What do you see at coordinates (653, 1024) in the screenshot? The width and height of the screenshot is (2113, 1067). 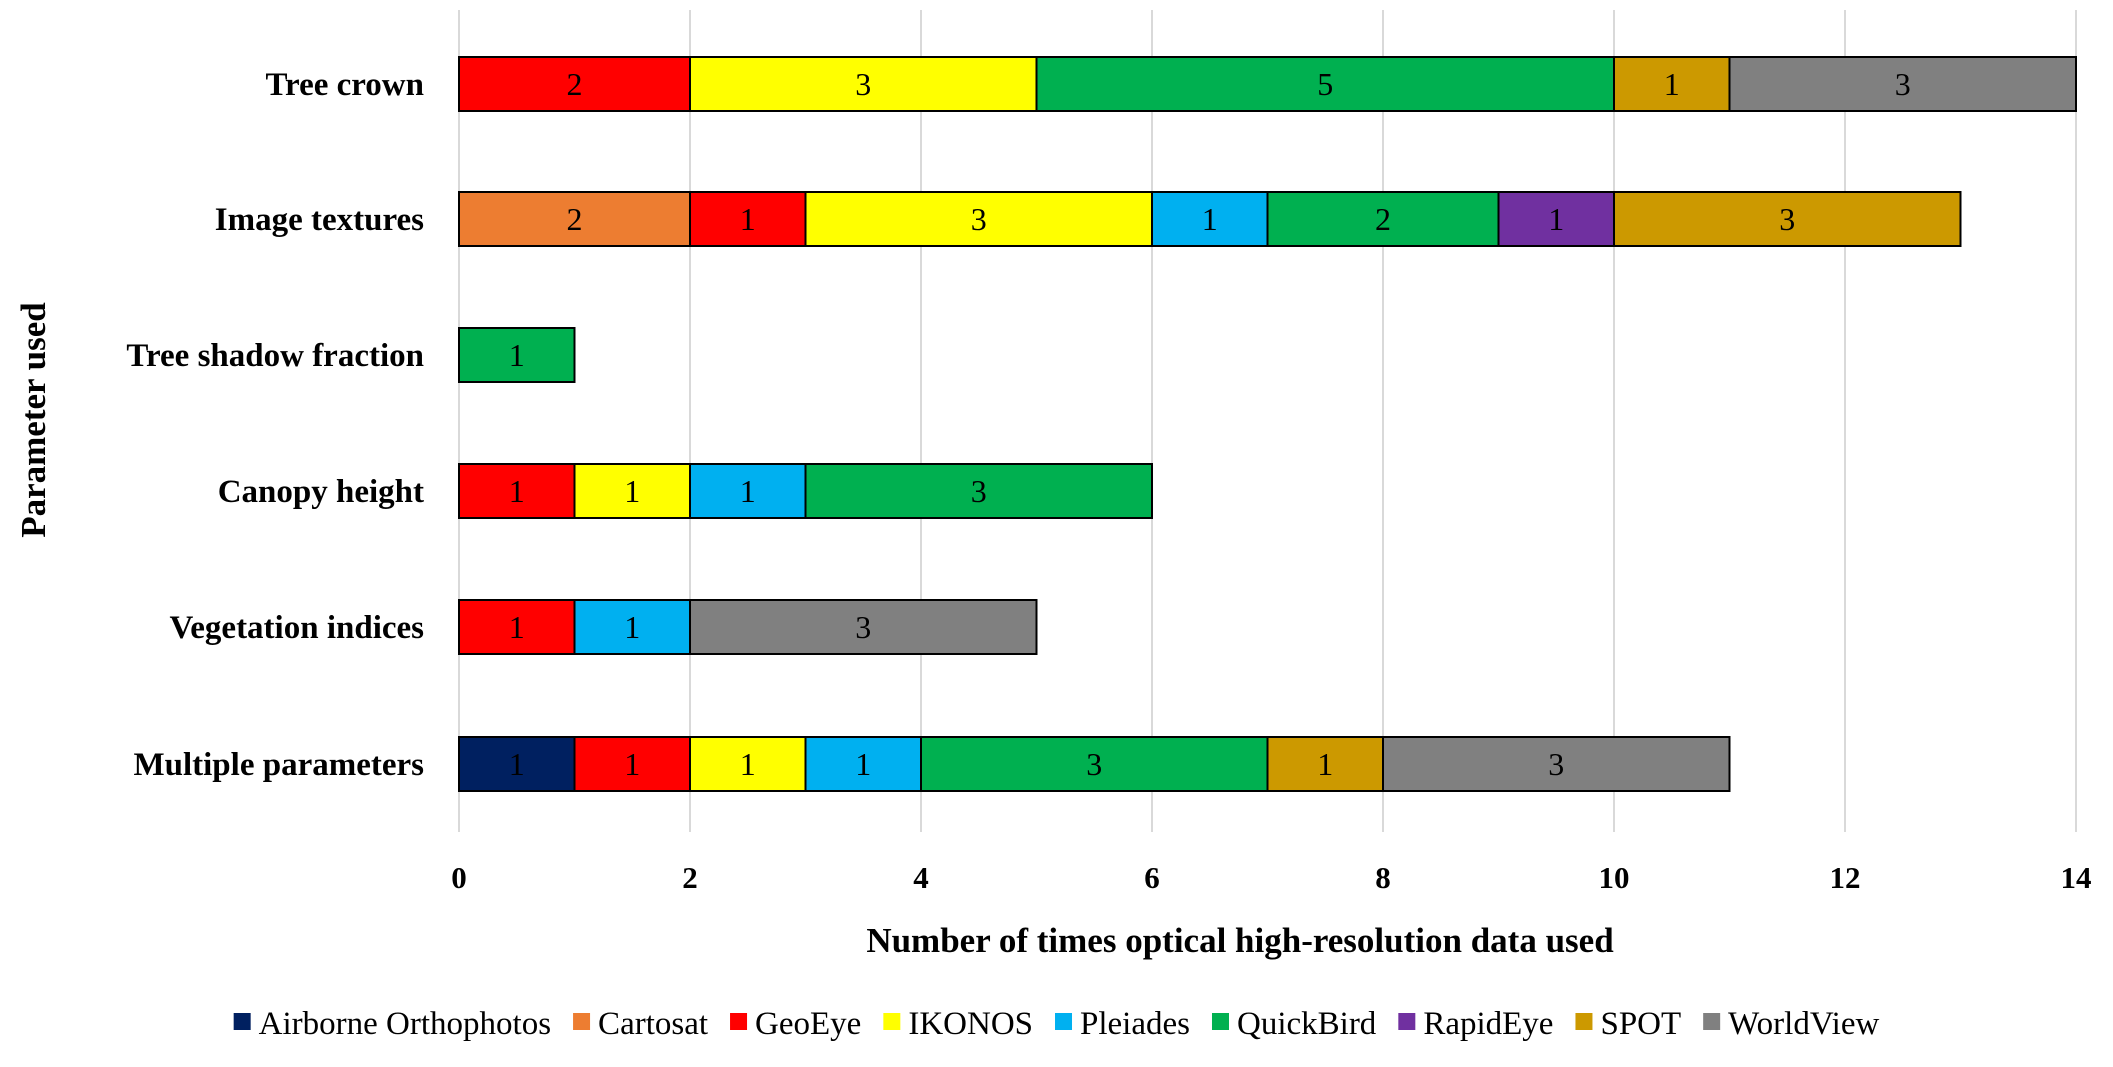 I see `legend-label: Cartosat` at bounding box center [653, 1024].